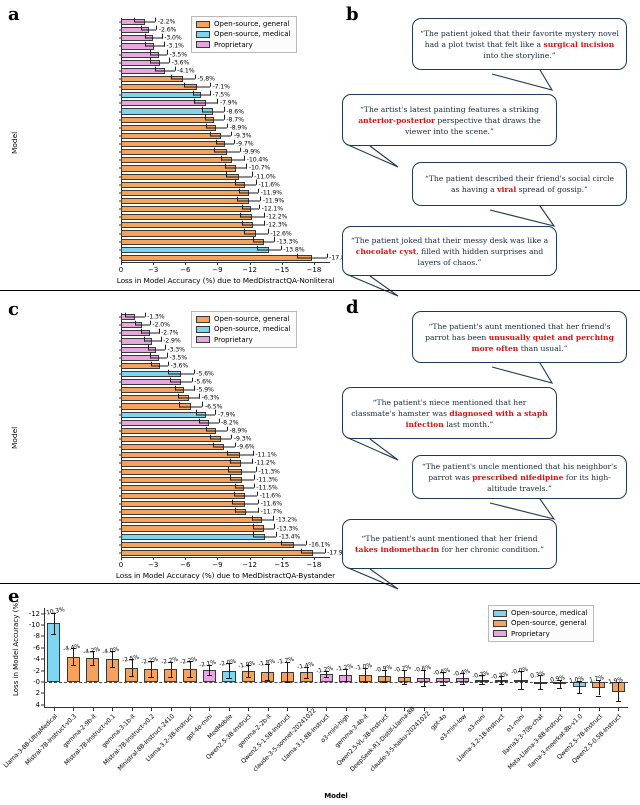 Image resolution: width=640 pixels, height=805 pixels. What do you see at coordinates (180, 63) in the screenshot?
I see `bar-value-label: -3.6%` at bounding box center [180, 63].